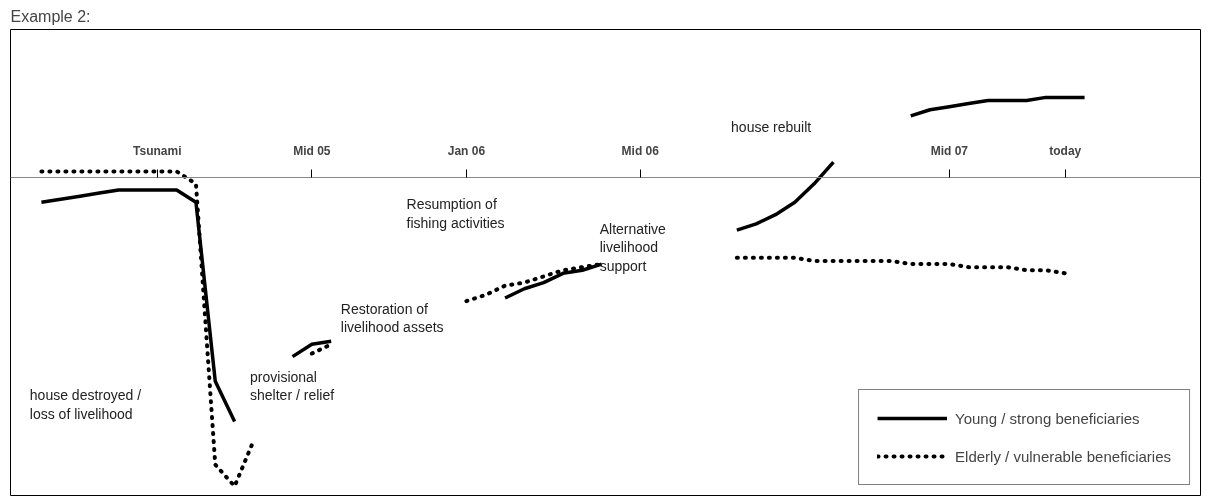 The image size is (1215, 504). Describe the element at coordinates (1047, 418) in the screenshot. I see `legend-label: Young / strong beneficiaries` at that location.